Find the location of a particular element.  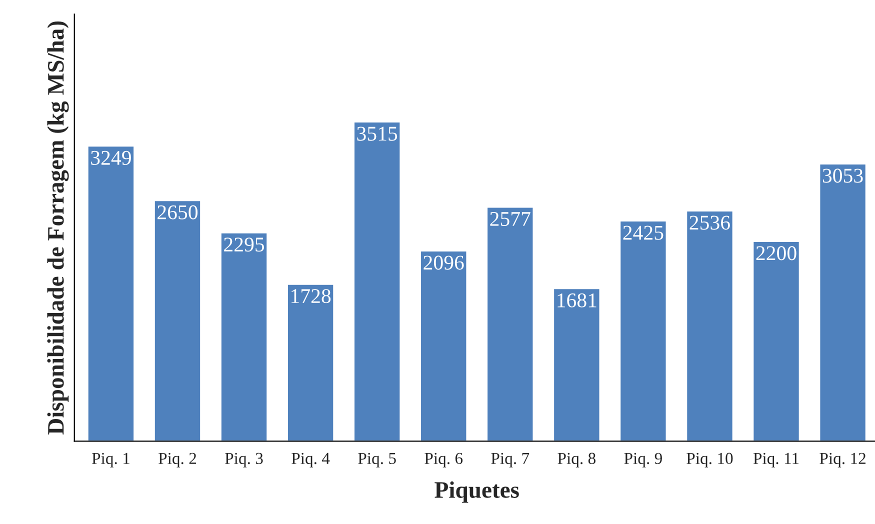

data-label: 2096 is located at coordinates (444, 263).